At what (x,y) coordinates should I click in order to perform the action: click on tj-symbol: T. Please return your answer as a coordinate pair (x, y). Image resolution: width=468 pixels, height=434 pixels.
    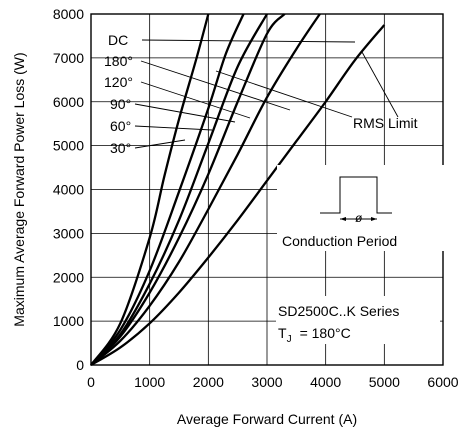
    Looking at the image, I should click on (282, 333).